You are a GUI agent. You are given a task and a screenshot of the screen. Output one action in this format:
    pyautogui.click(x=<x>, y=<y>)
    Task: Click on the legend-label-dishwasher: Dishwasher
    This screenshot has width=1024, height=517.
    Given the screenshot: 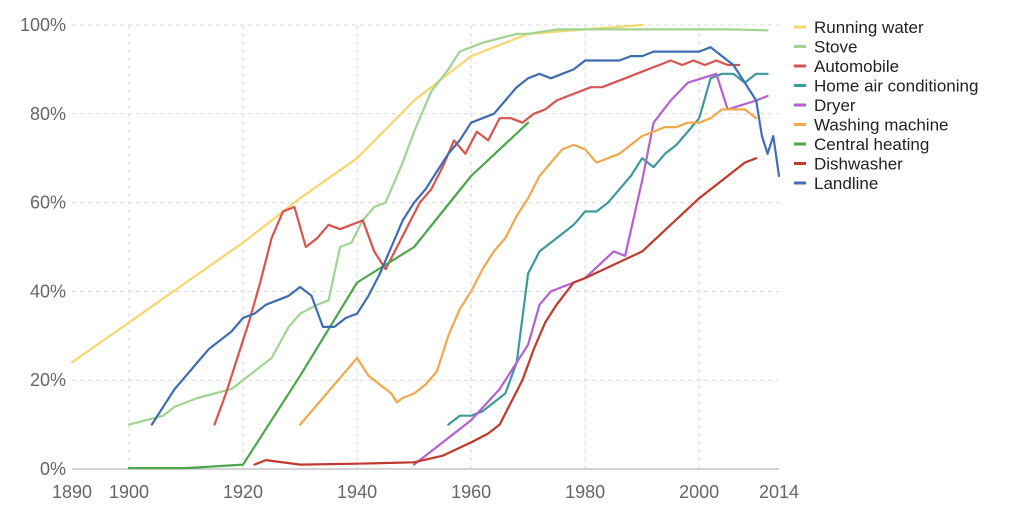 What is the action you would take?
    pyautogui.click(x=858, y=164)
    